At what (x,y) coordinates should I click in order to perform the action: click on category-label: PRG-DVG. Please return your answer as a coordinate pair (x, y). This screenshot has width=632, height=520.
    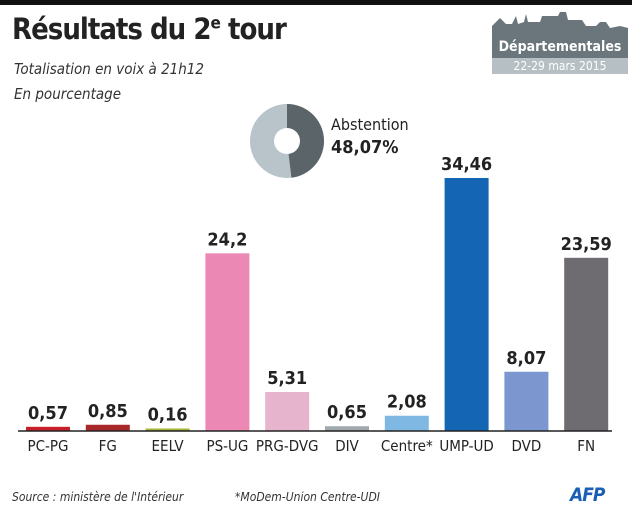
    Looking at the image, I should click on (287, 446).